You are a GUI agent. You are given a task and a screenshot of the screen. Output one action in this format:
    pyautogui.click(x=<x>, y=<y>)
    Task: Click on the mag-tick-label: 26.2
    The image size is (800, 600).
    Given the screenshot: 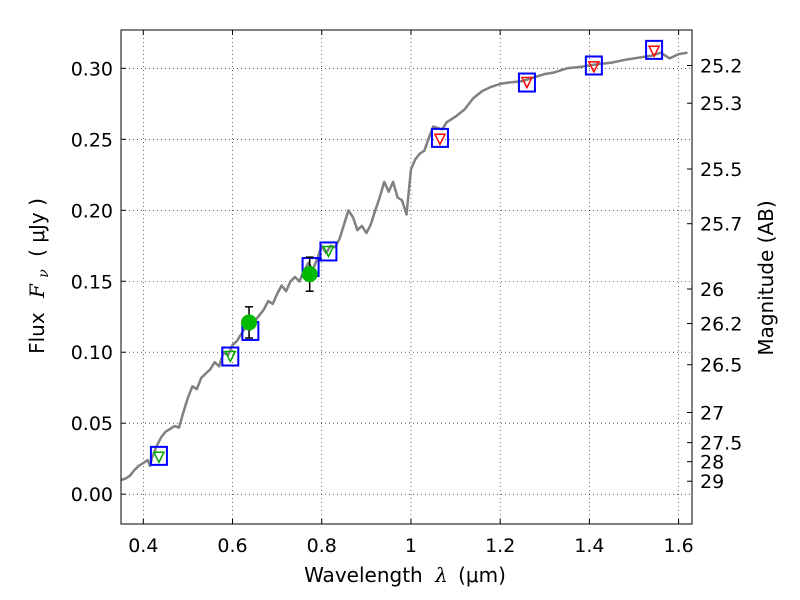 What is the action you would take?
    pyautogui.click(x=721, y=325)
    